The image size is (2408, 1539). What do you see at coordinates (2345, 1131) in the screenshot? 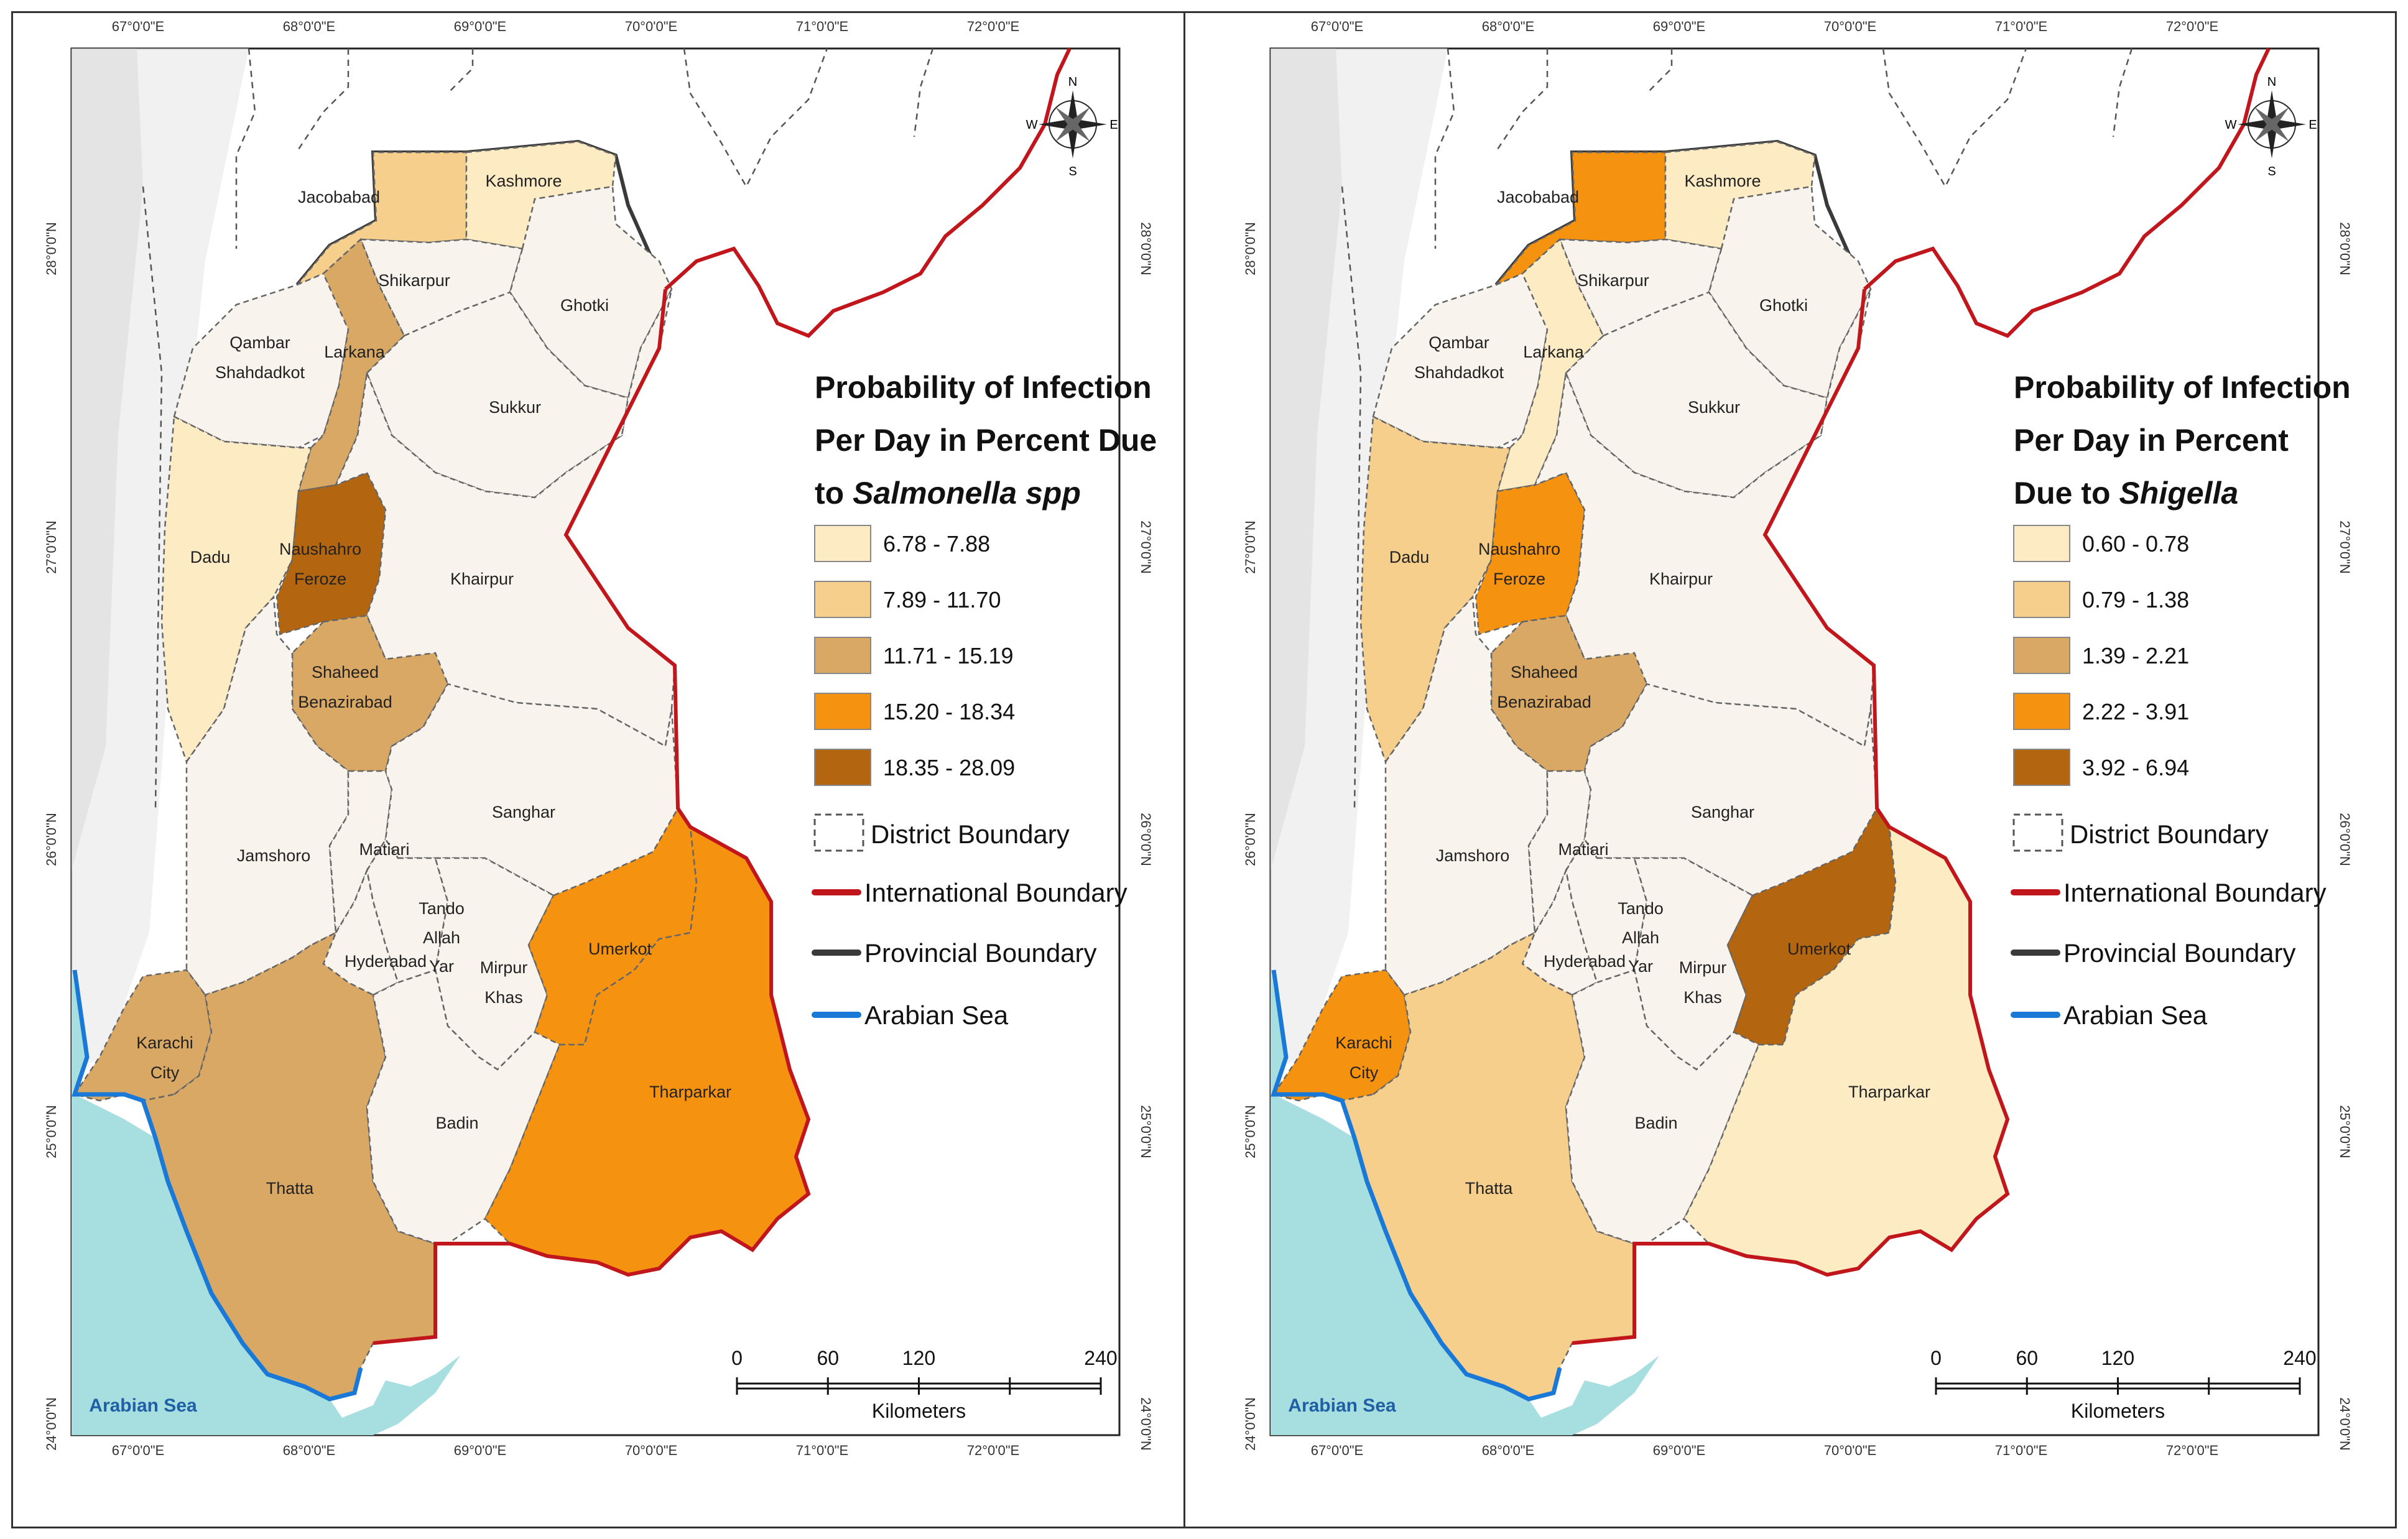
I see `latitude-label-right: 25°0'0"N` at bounding box center [2345, 1131].